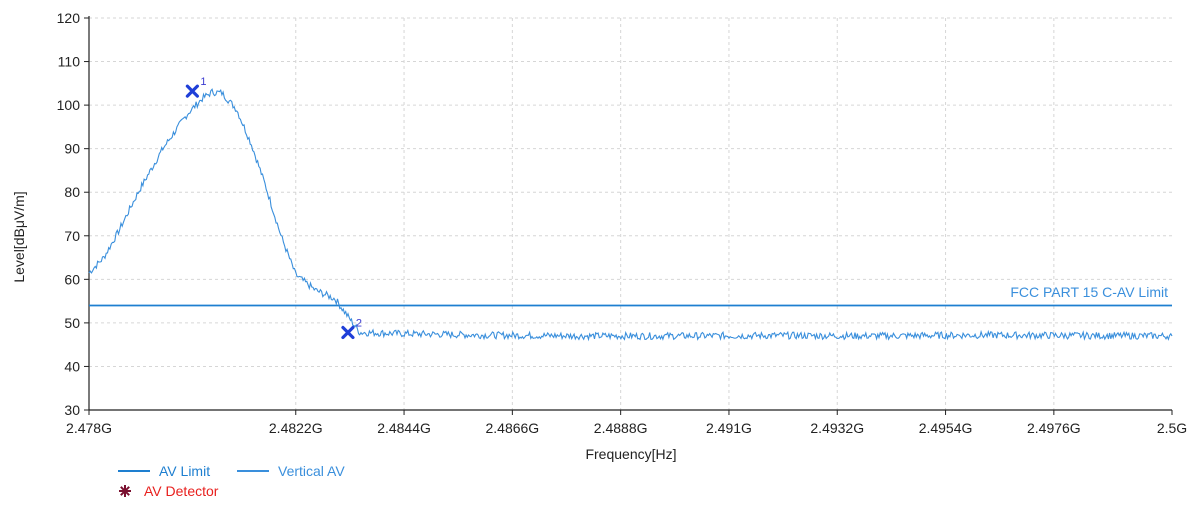  I want to click on x-tick-label: 2.4866G, so click(512, 428).